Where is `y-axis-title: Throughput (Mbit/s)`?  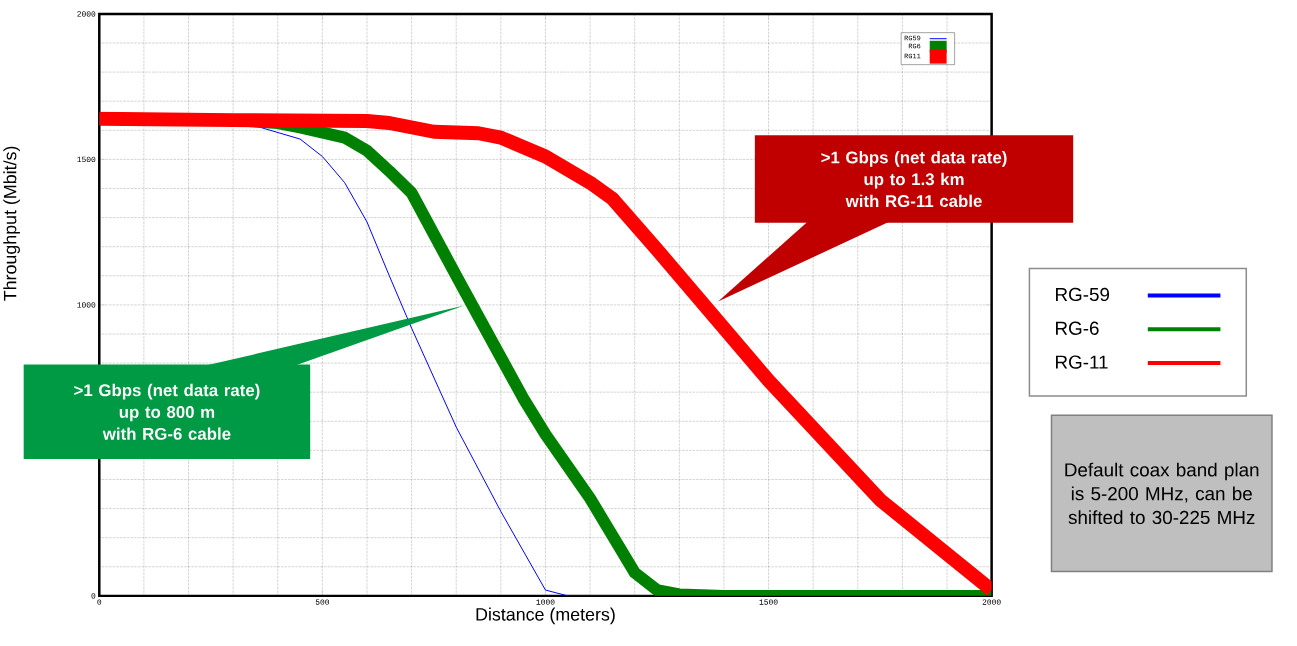 y-axis-title: Throughput (Mbit/s) is located at coordinates (11, 224).